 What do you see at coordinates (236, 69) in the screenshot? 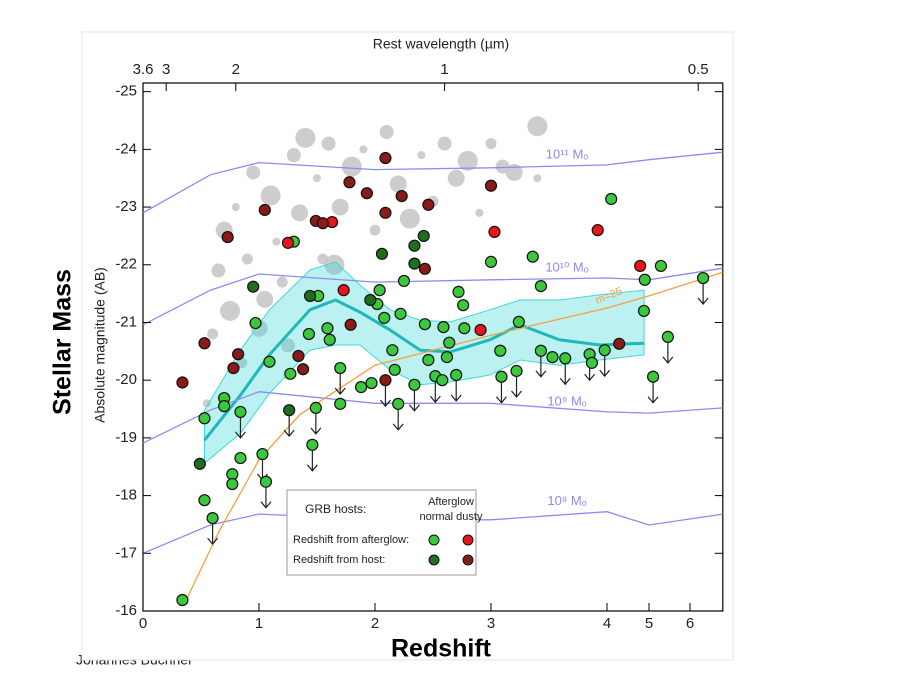
I see `x2-tick-label: 2` at bounding box center [236, 69].